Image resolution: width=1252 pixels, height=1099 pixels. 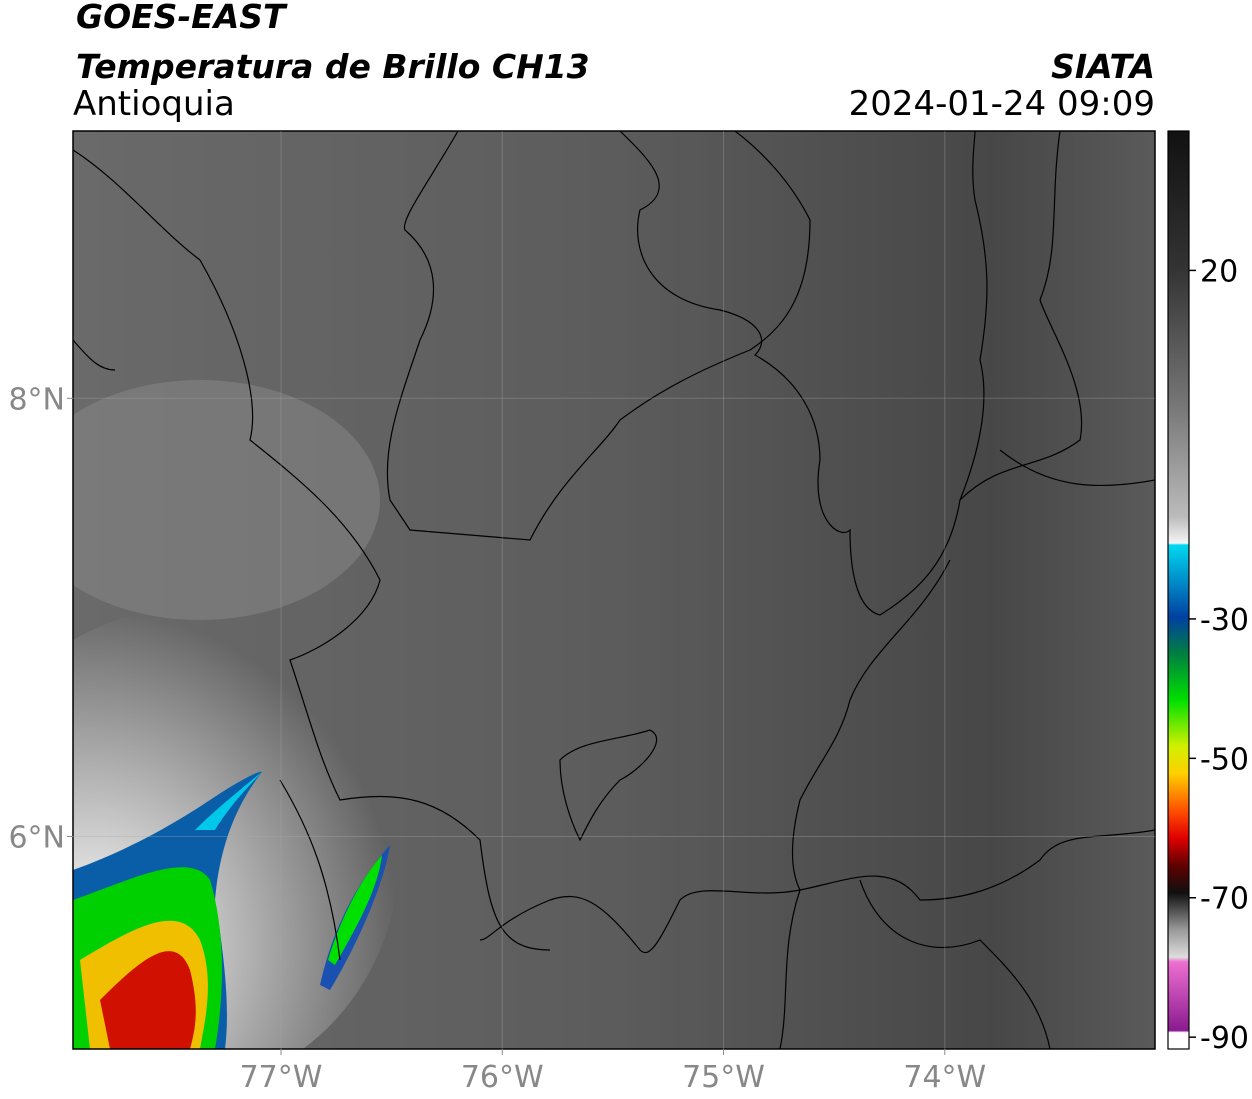 I want to click on region: Antioquia, so click(x=154, y=104).